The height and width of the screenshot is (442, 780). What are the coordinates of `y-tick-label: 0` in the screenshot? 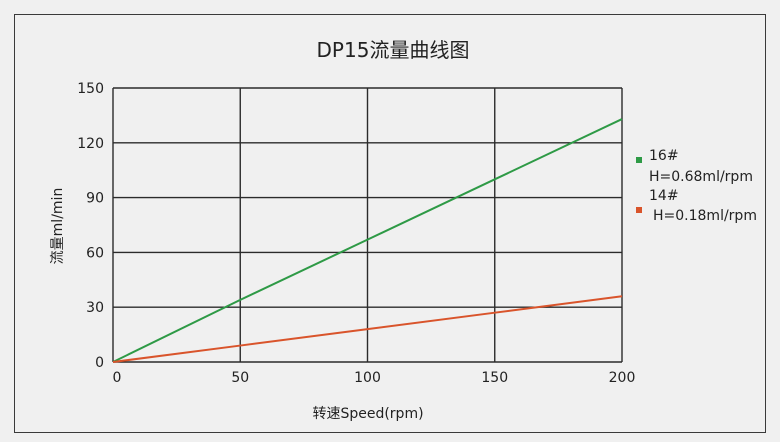 It's located at (99, 363).